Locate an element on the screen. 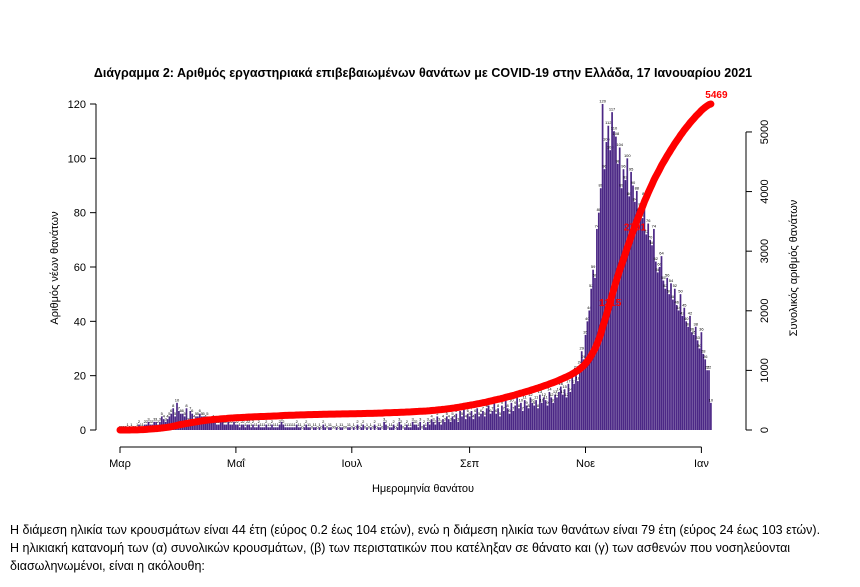  bar-value-label: 112 is located at coordinates (608, 122).